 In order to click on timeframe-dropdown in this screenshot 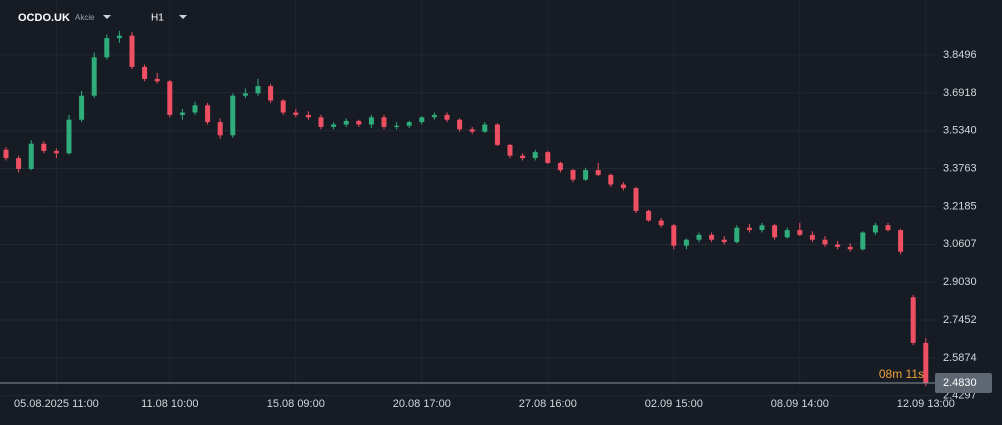, I will do `click(183, 17)`.